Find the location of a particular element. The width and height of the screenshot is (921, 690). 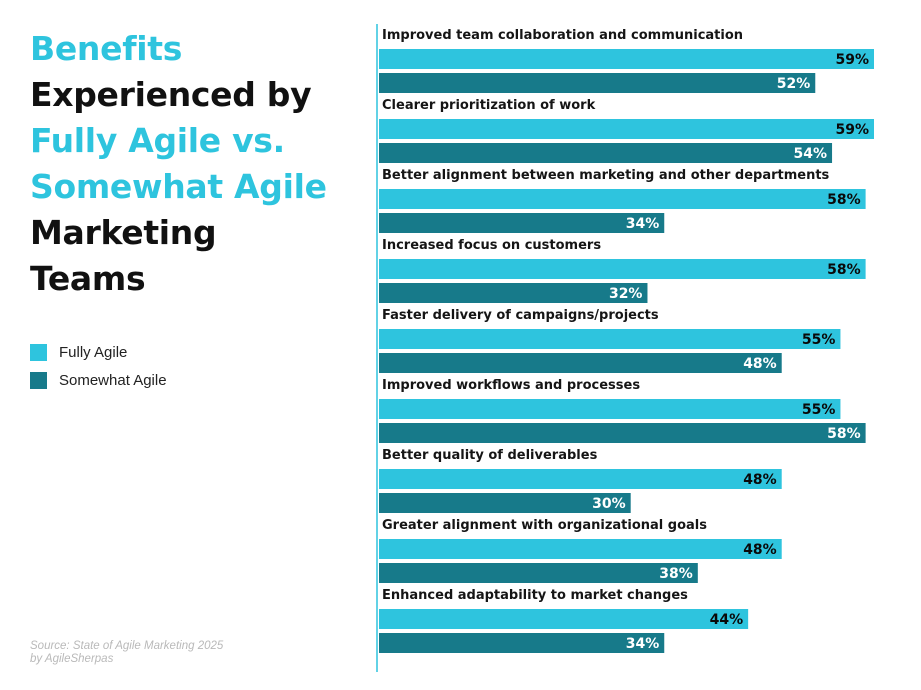

title-line-3: Fully Agile vs. is located at coordinates (157, 140).